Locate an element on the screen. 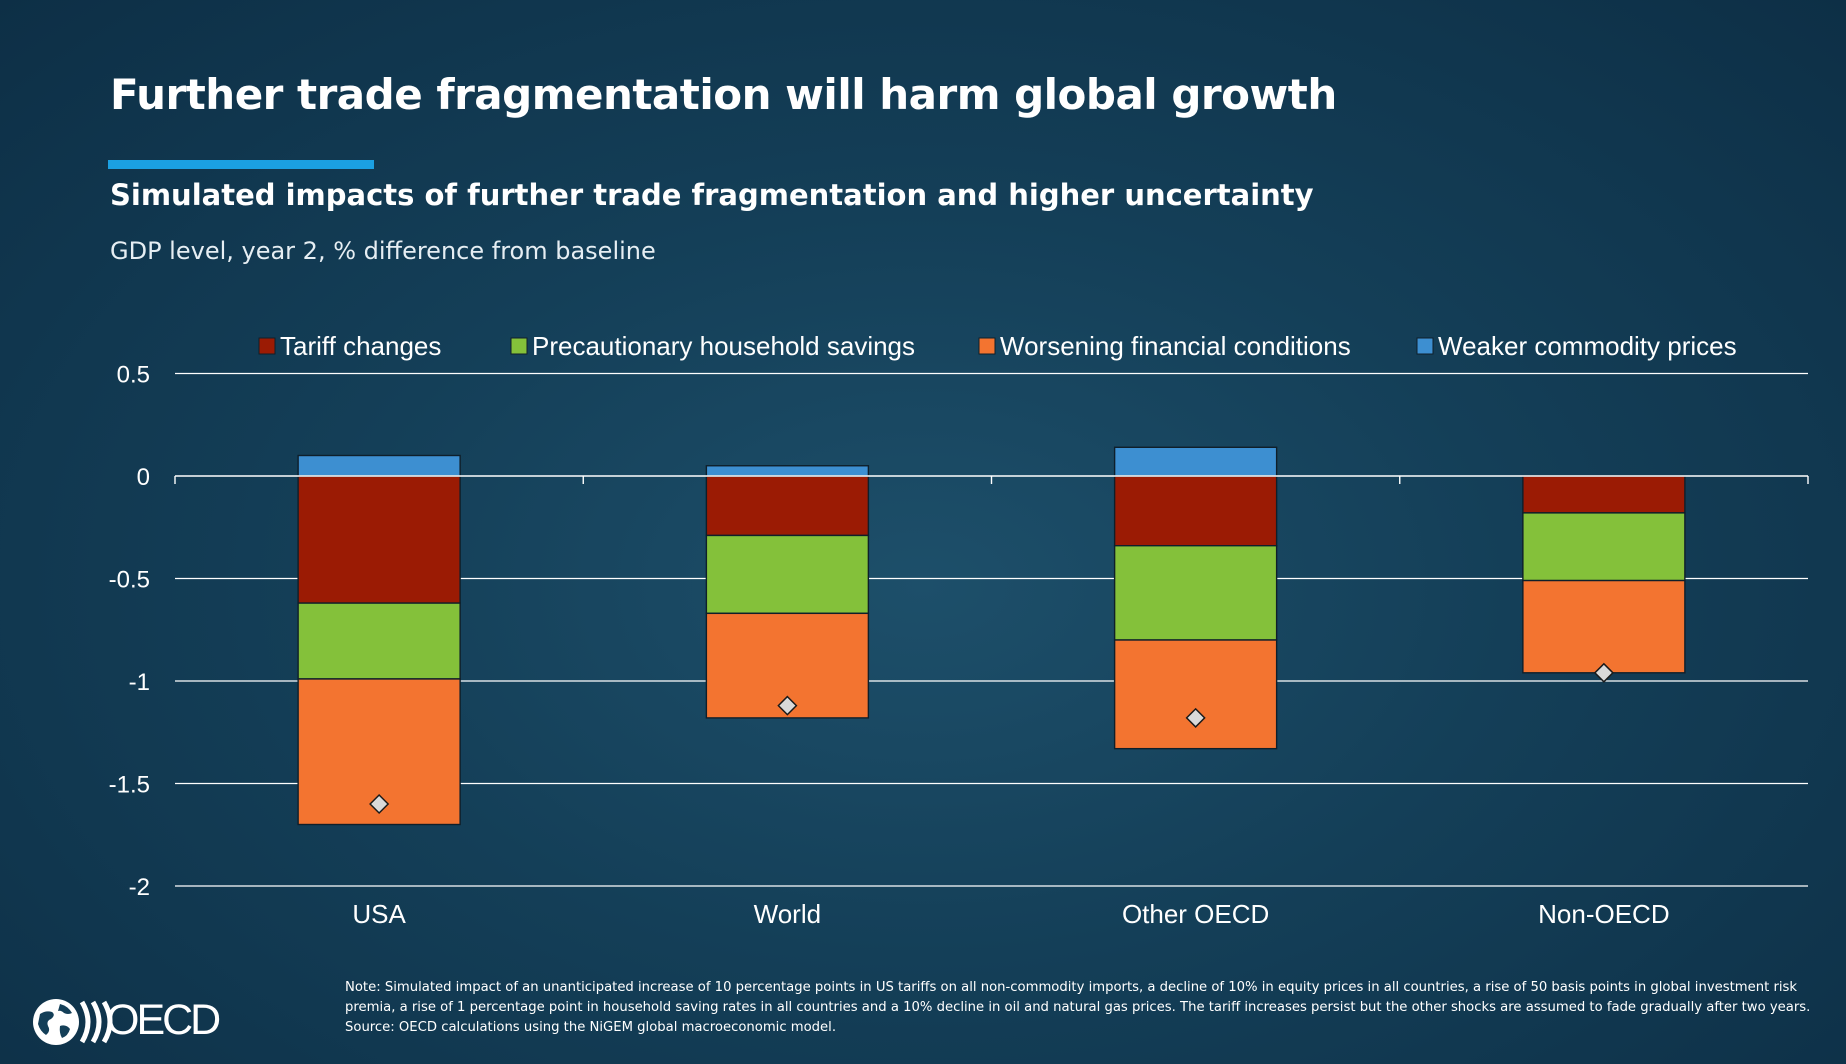 Image resolution: width=1846 pixels, height=1064 pixels. legend-item: Precautionary household savings is located at coordinates (712, 346).